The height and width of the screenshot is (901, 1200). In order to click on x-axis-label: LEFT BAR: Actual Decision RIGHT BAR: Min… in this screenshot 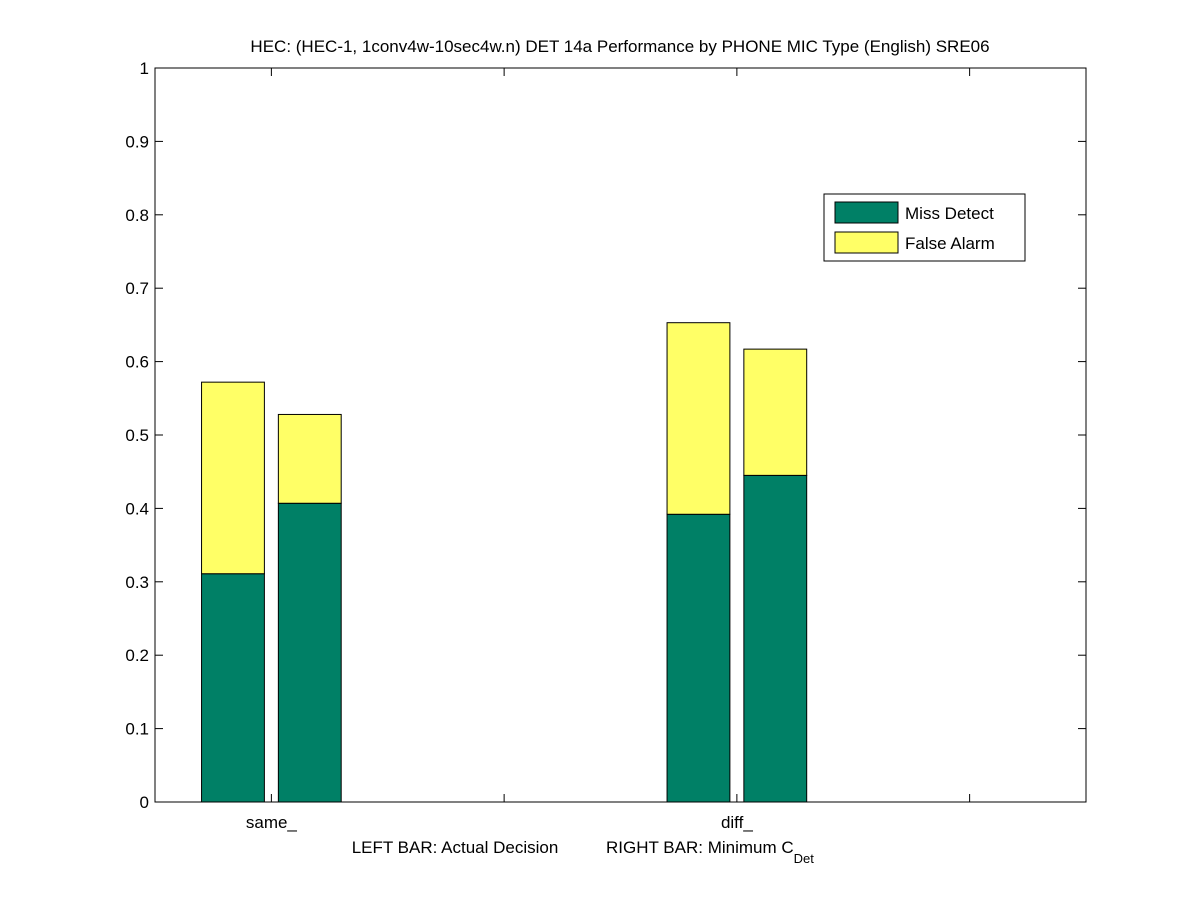, I will do `click(583, 852)`.